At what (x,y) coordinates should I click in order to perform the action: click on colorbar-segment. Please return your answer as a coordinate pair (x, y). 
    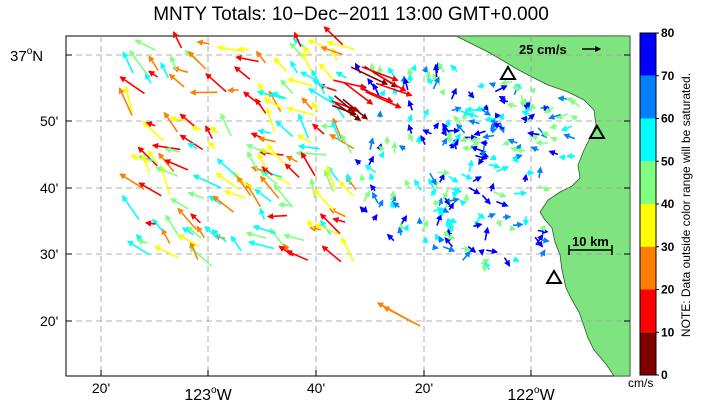
    Looking at the image, I should click on (648, 182).